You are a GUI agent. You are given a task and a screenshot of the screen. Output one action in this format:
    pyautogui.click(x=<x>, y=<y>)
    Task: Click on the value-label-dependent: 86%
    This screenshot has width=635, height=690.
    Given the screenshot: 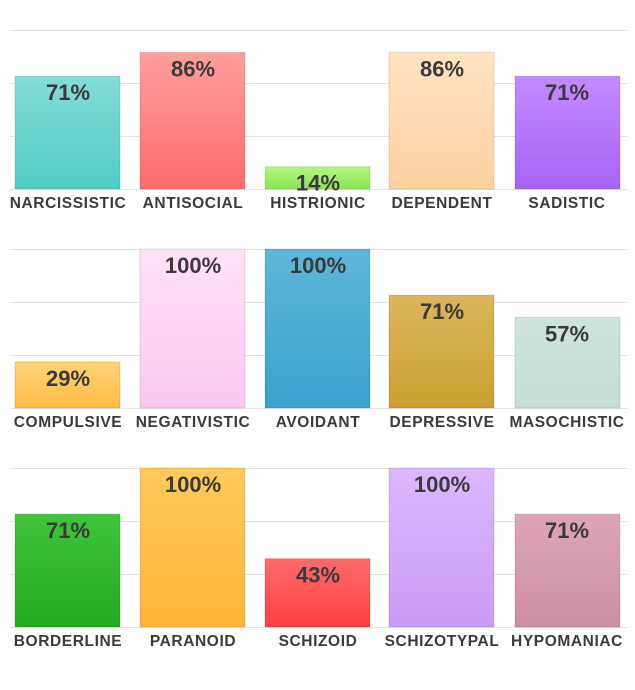 What is the action you would take?
    pyautogui.click(x=442, y=68)
    